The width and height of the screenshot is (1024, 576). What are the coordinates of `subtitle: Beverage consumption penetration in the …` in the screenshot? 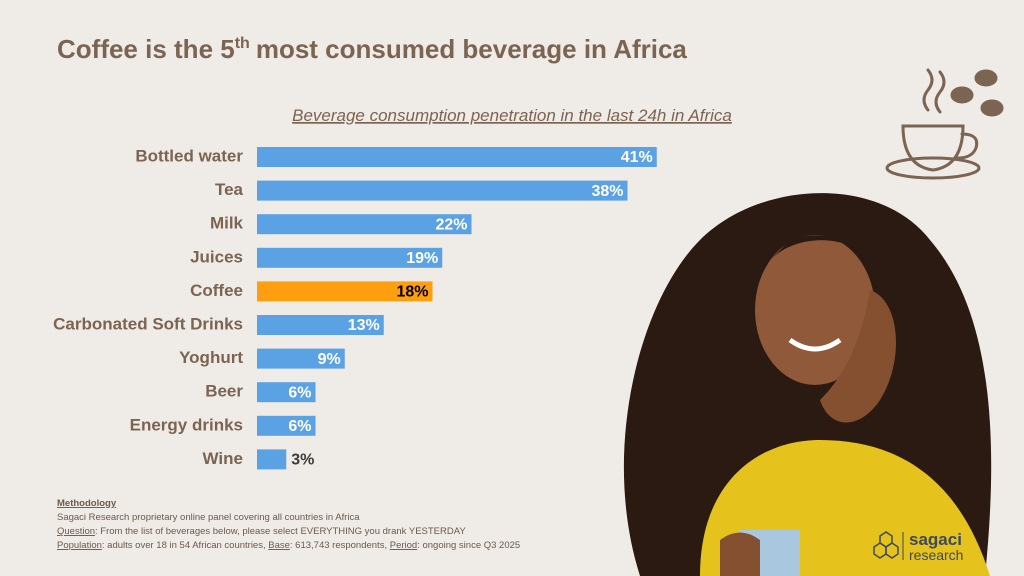 It's located at (512, 115).